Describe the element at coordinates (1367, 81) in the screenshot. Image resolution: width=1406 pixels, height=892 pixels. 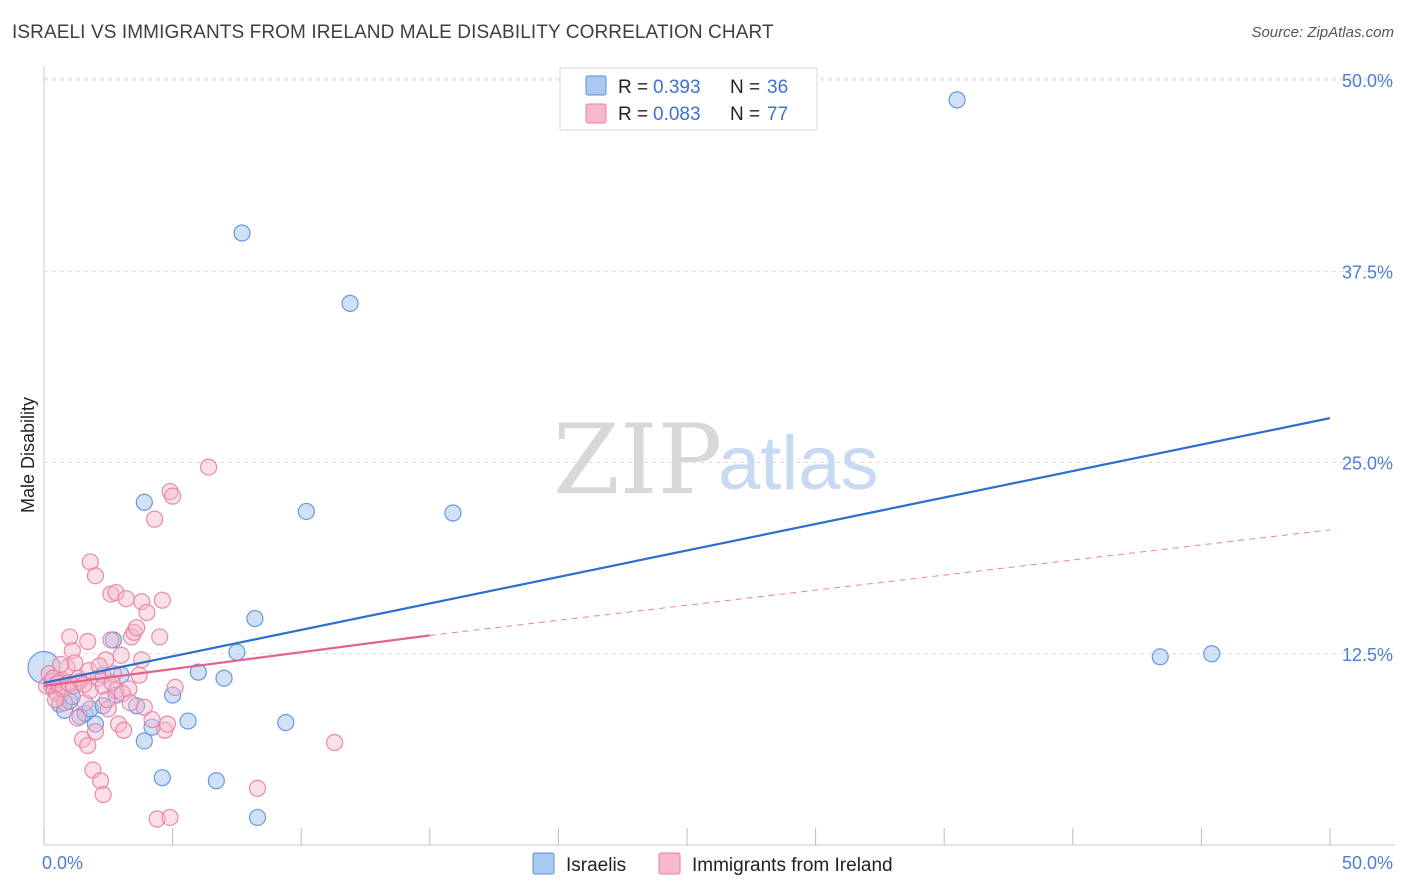
I see `y-tick-label: 50.0%` at that location.